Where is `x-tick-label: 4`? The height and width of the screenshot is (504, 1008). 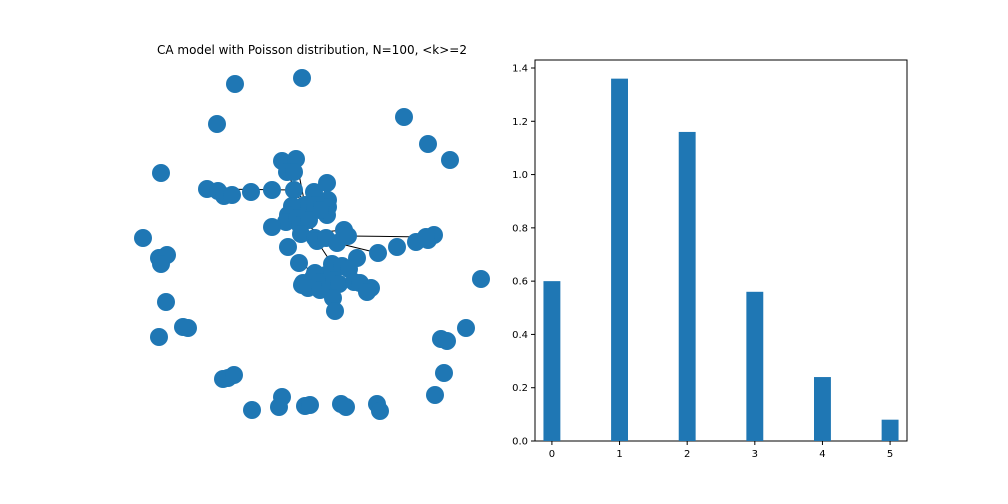
x-tick-label: 4 is located at coordinates (822, 454).